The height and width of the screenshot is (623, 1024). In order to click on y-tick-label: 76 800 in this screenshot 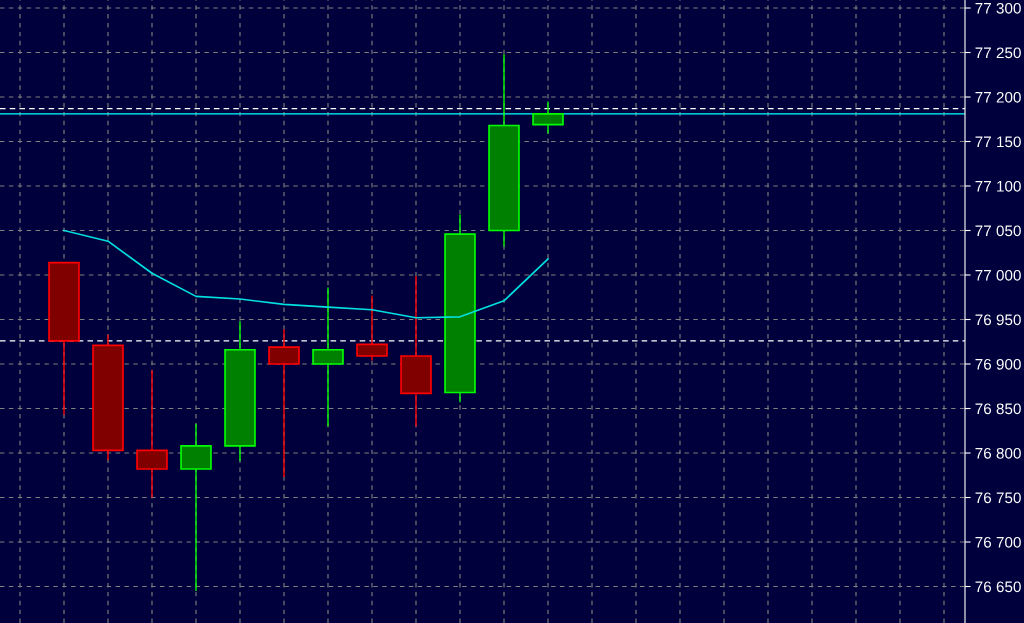, I will do `click(998, 453)`.